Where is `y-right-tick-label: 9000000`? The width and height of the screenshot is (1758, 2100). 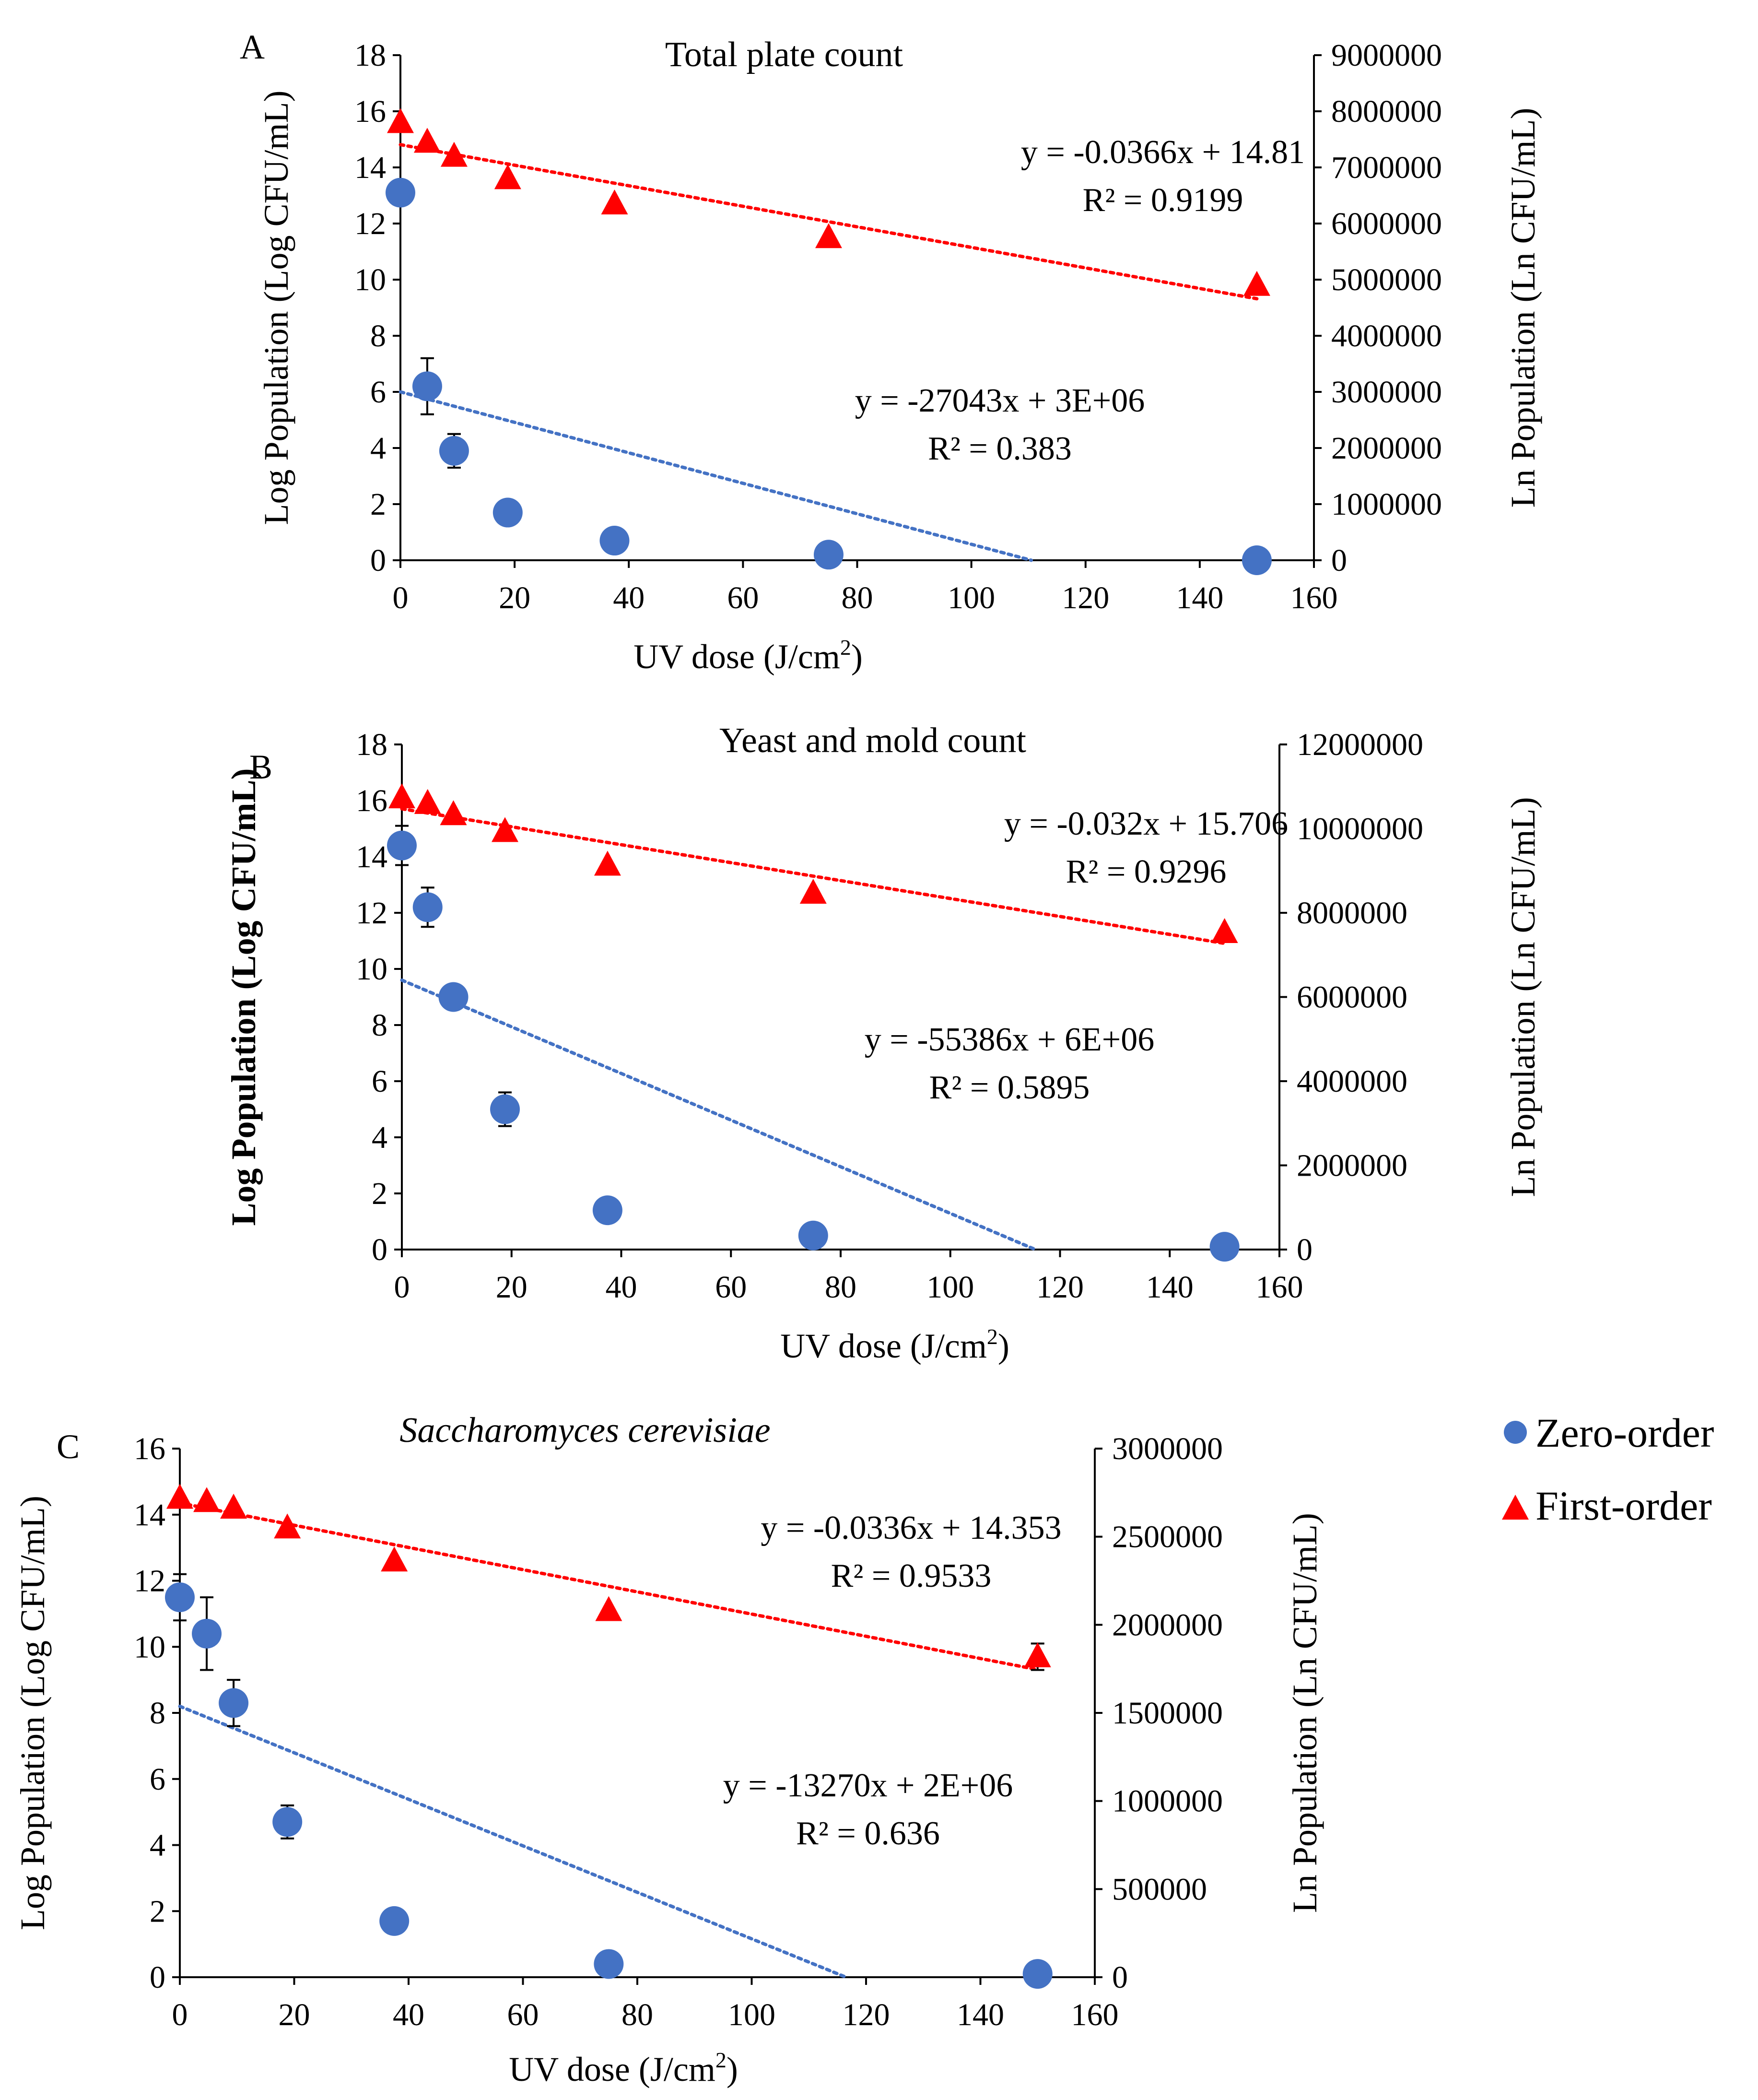
y-right-tick-label: 9000000 is located at coordinates (1387, 55).